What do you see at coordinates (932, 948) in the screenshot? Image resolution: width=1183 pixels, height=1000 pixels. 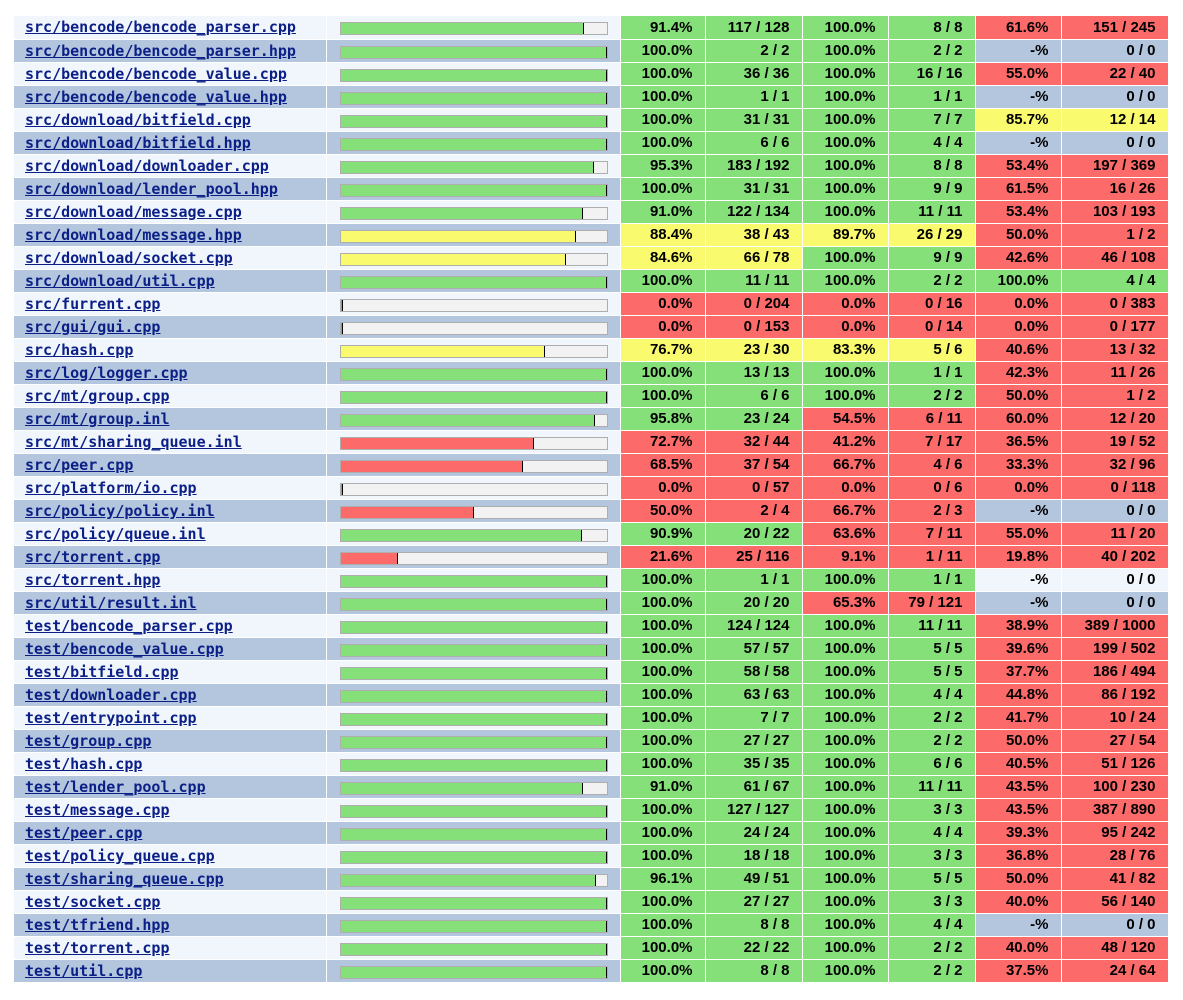 I see `function-coverage-count: 2 / 2` at bounding box center [932, 948].